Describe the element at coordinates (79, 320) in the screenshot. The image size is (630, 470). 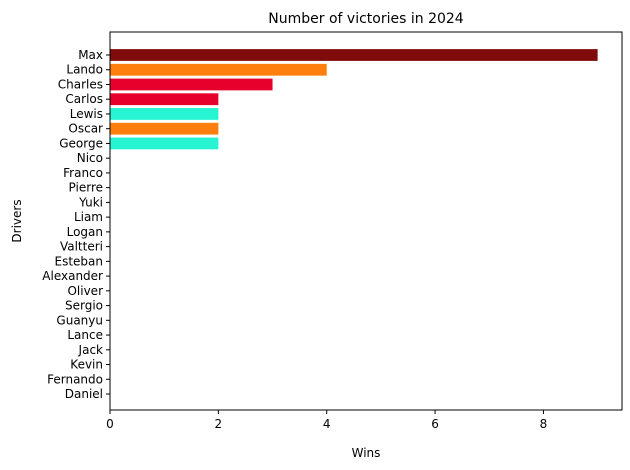
I see `y-tick-label: Guanyu` at that location.